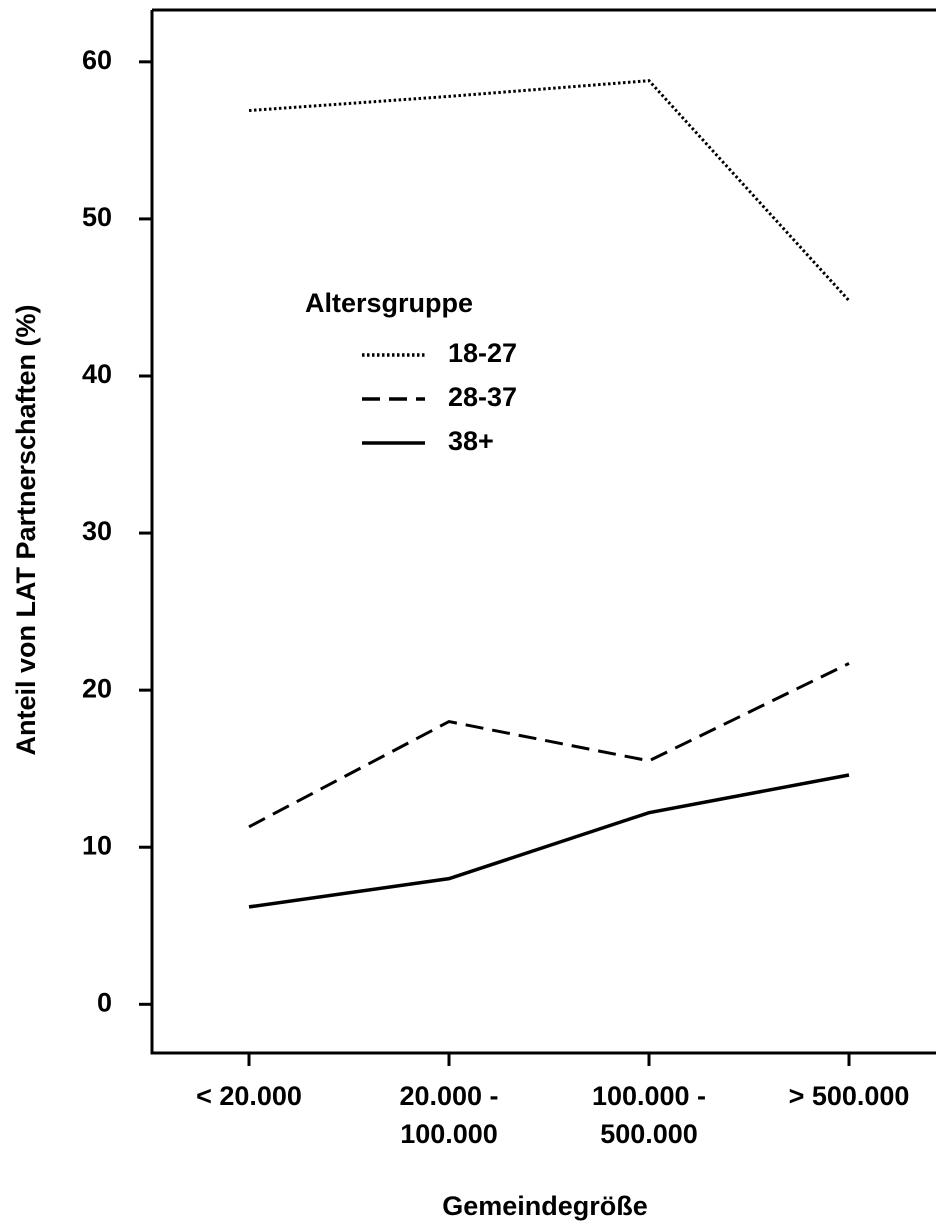  What do you see at coordinates (545, 1206) in the screenshot?
I see `x-axis-label: Gemeindegröße` at bounding box center [545, 1206].